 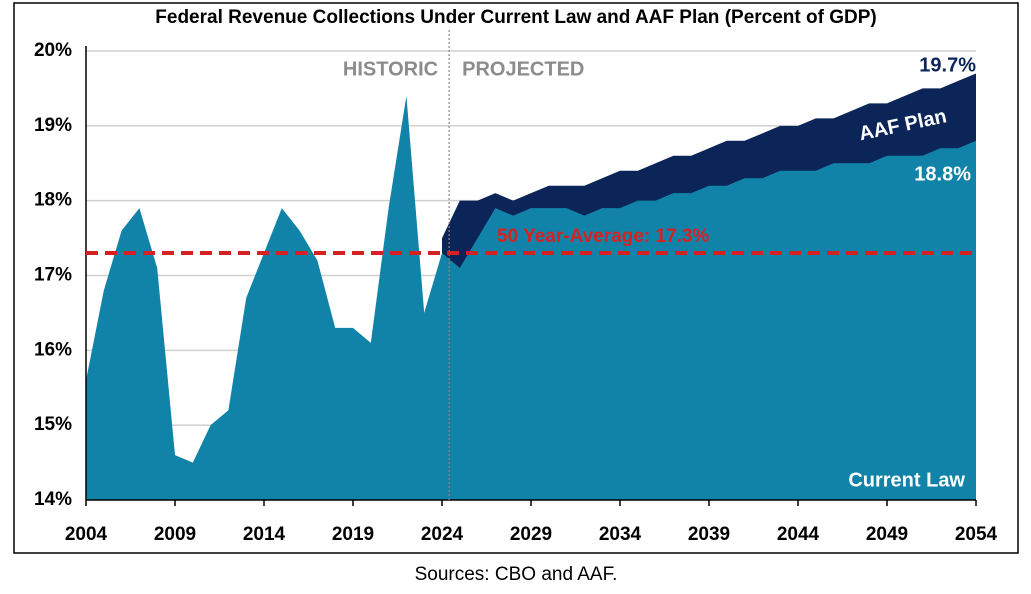 I want to click on y-tick-label: 17%, so click(x=53, y=275).